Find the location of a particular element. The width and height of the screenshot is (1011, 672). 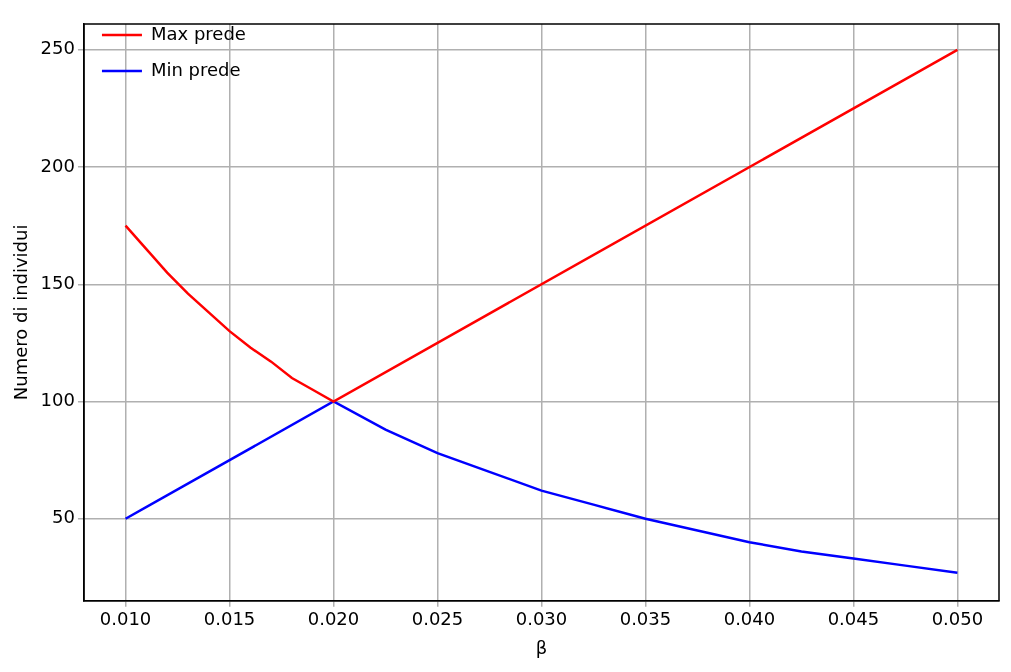

y-tick-label: 200 is located at coordinates (57, 165).